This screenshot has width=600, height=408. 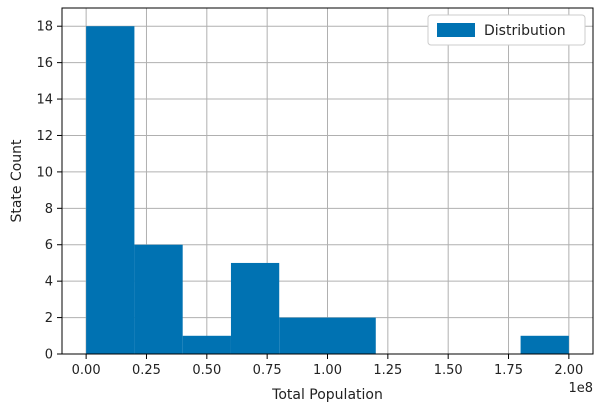 I want to click on y-tick-label-5: 10, so click(x=44, y=172).